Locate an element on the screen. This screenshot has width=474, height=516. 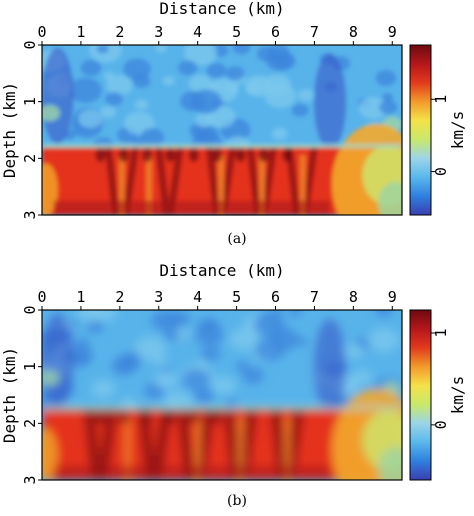
interface-line is located at coordinates (222, 146).